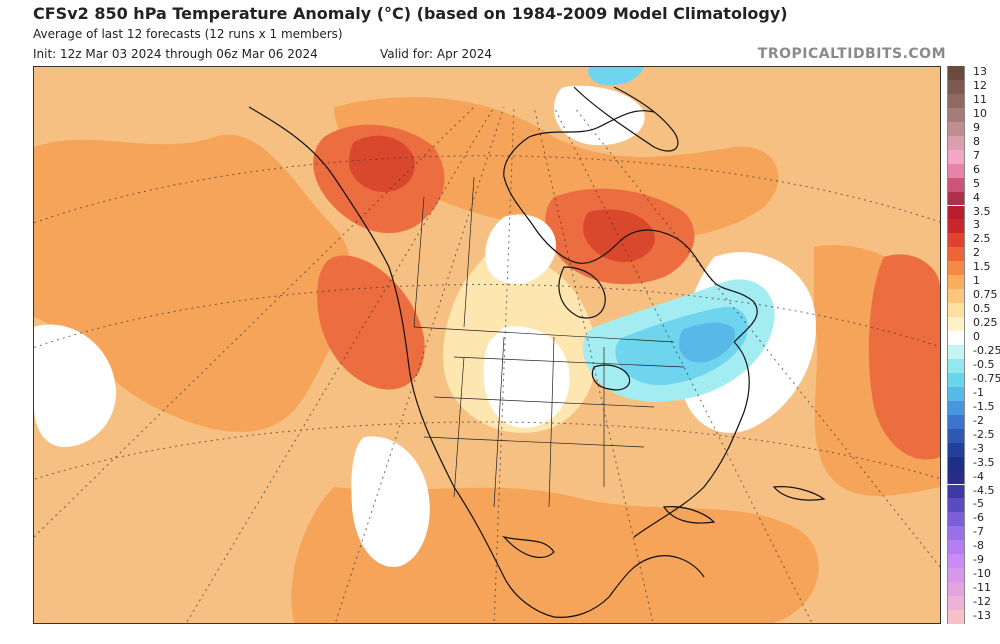  I want to click on neutral-zone-hudson, so click(520, 249).